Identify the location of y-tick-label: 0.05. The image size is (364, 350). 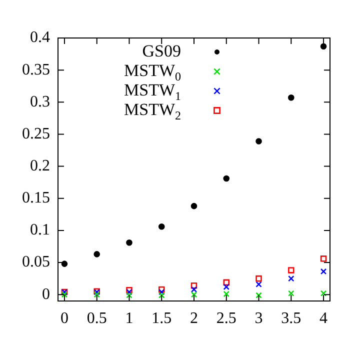
(36, 262).